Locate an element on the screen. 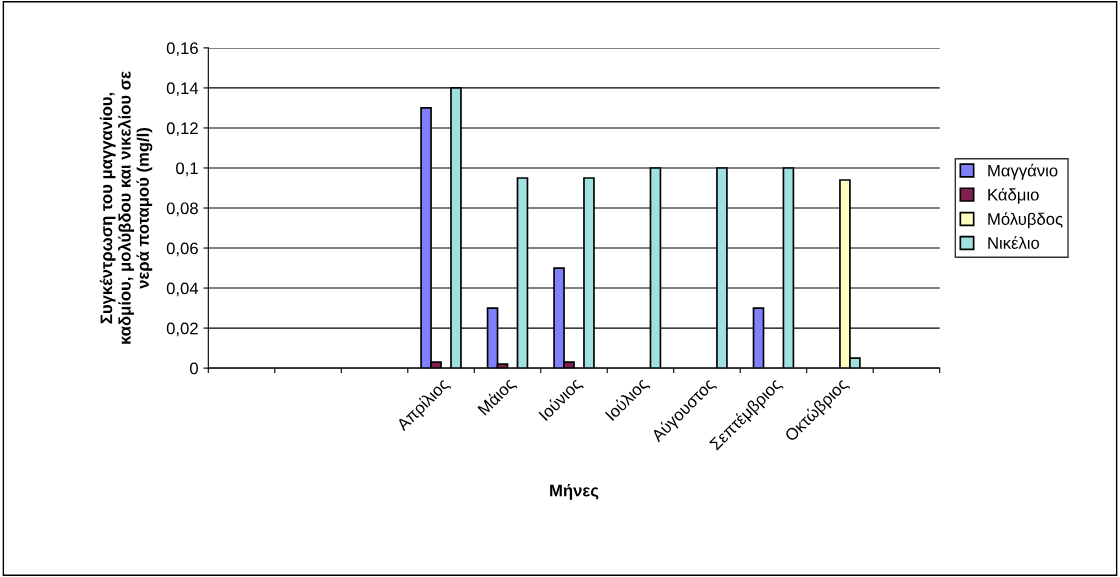 The width and height of the screenshot is (1120, 577). legend-label: Μόλυβδος is located at coordinates (1025, 220).